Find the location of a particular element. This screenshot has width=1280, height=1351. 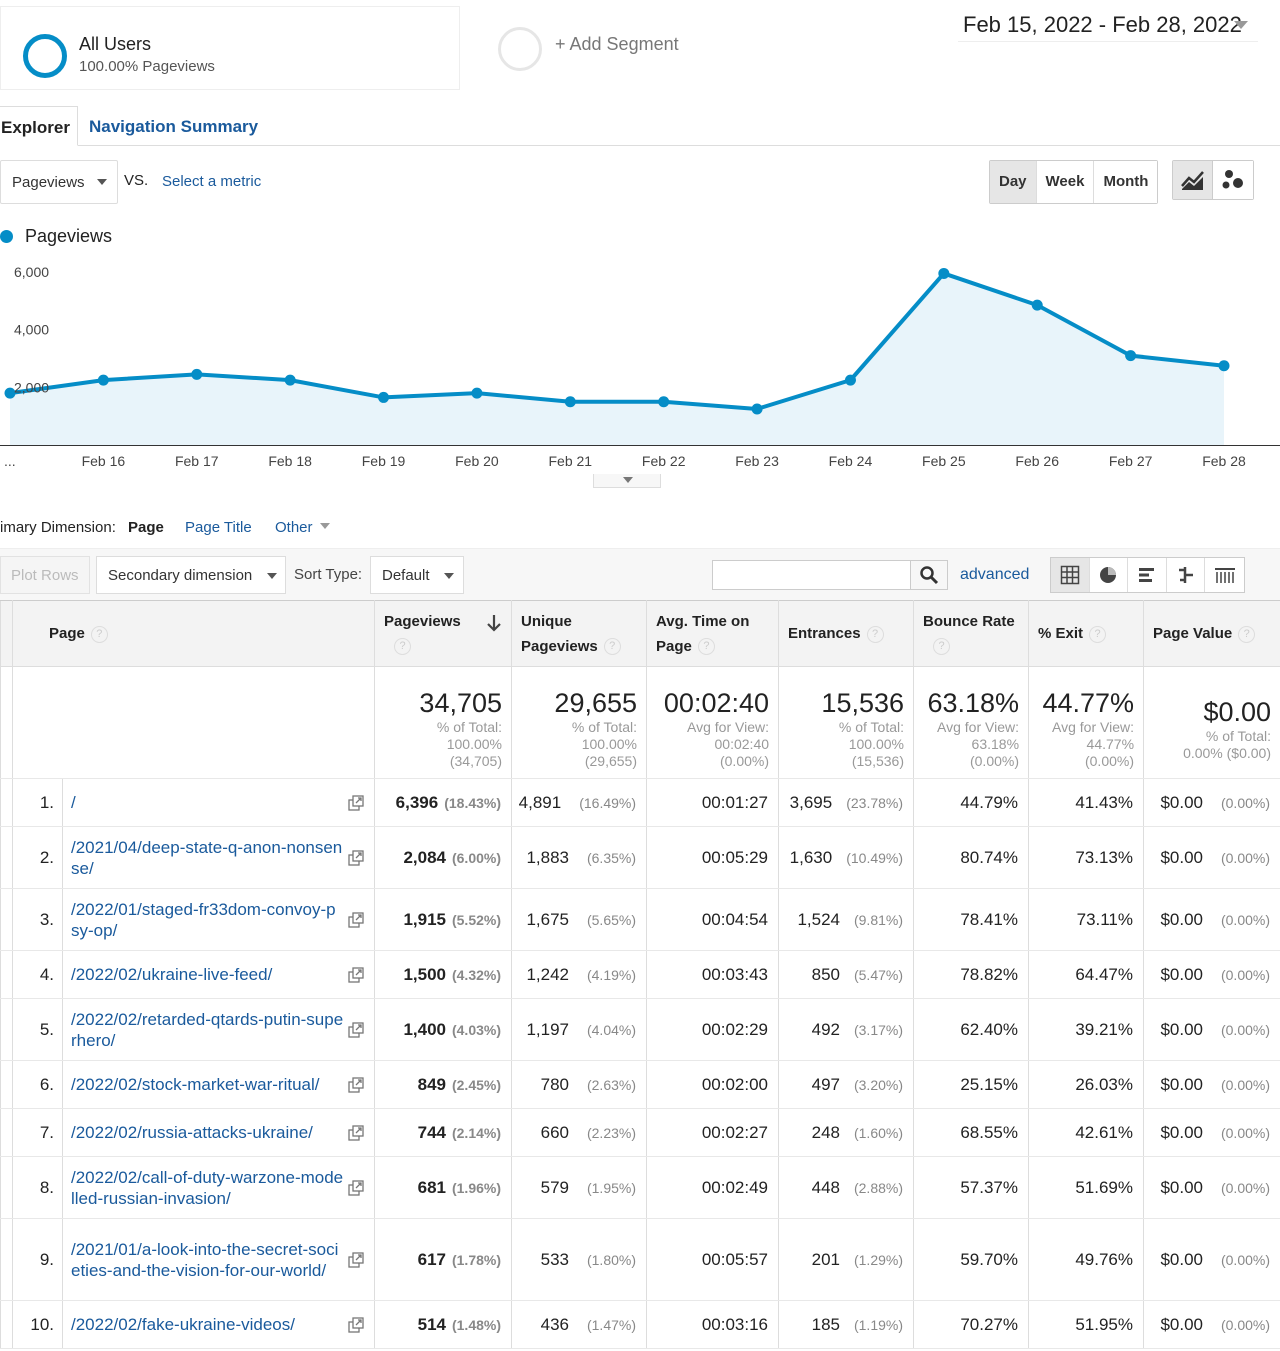

header-page-value: Page Value? is located at coordinates (1211, 633).